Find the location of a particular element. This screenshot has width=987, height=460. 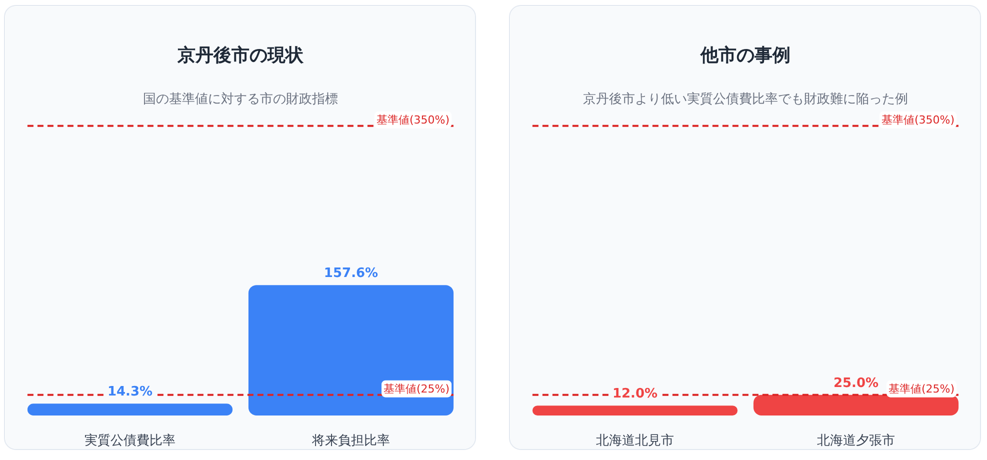

chart-title: 京丹後市の現状 is located at coordinates (240, 55).